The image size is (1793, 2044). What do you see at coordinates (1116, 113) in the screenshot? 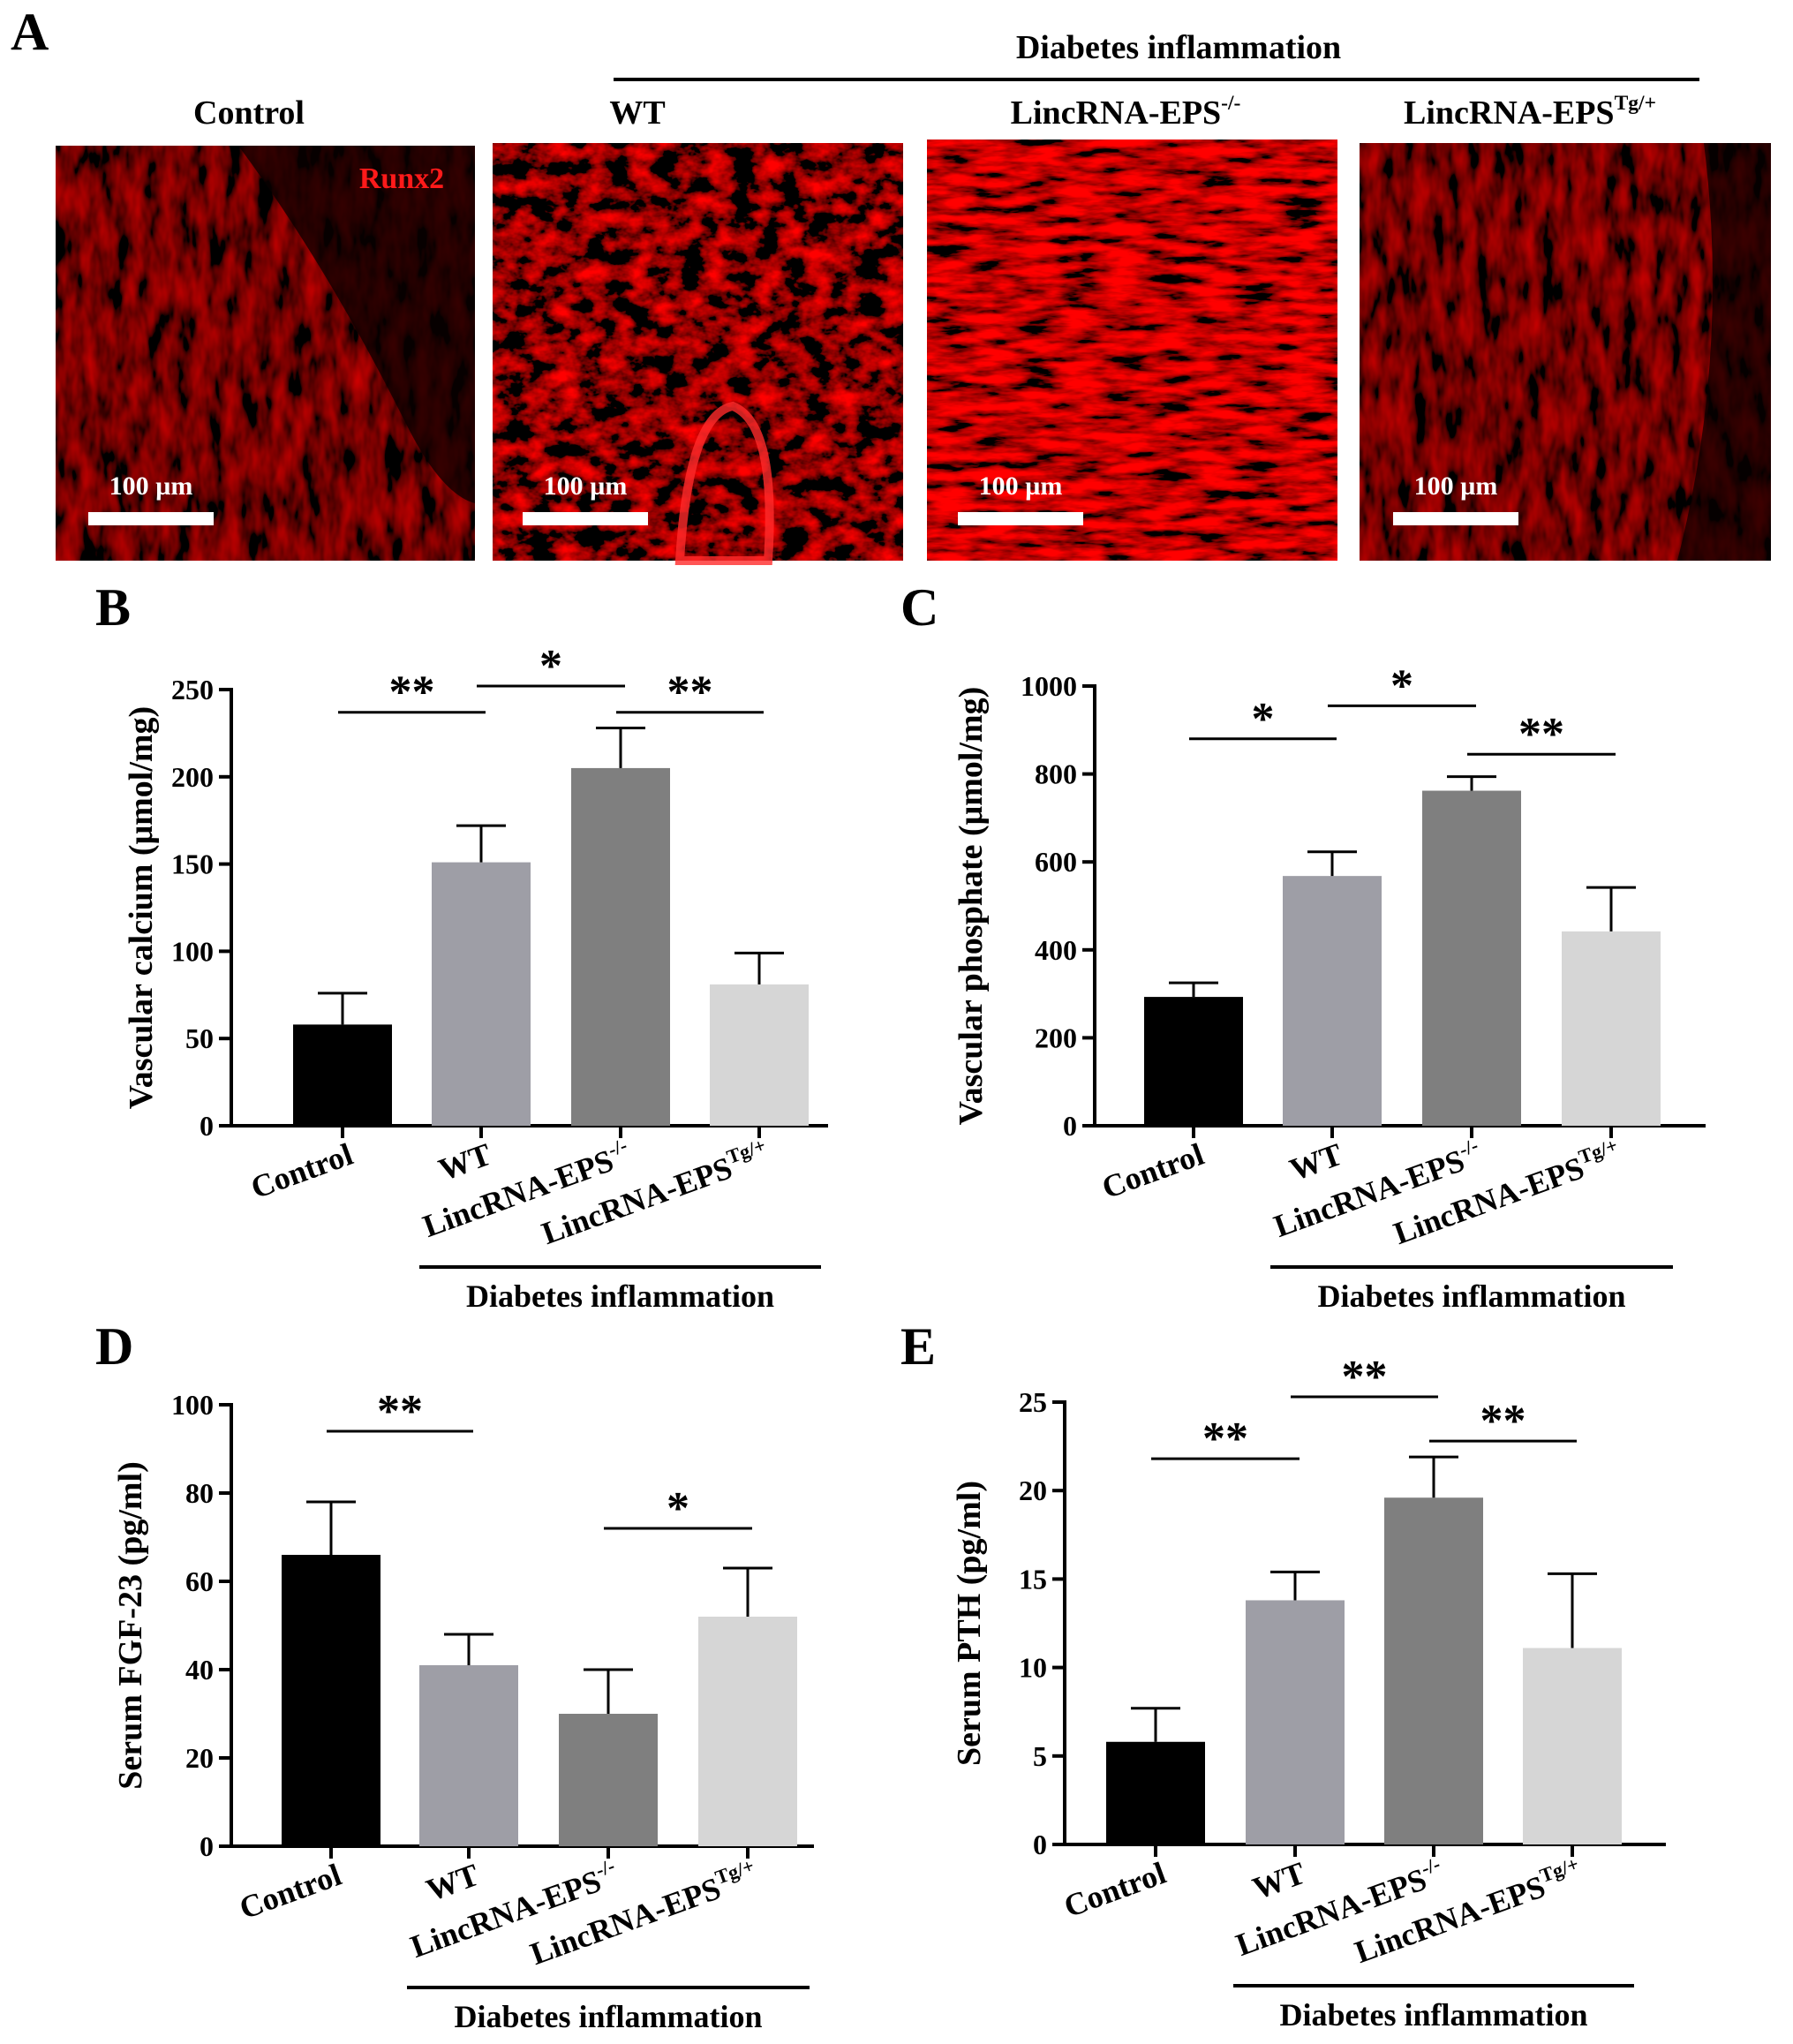
I see `image-title-ko-name: LincRNA-EPS` at bounding box center [1116, 113].